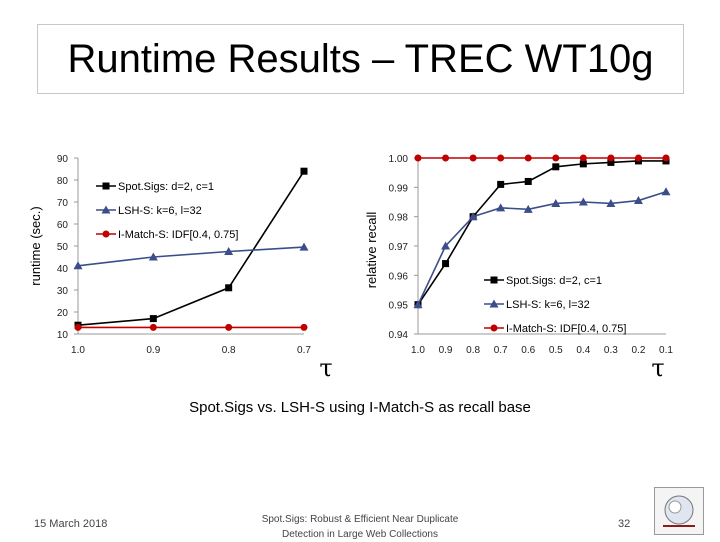 Image resolution: width=720 pixels, height=542 pixels. Describe the element at coordinates (63, 247) in the screenshot. I see `runtime-ytick-label: 50` at that location.